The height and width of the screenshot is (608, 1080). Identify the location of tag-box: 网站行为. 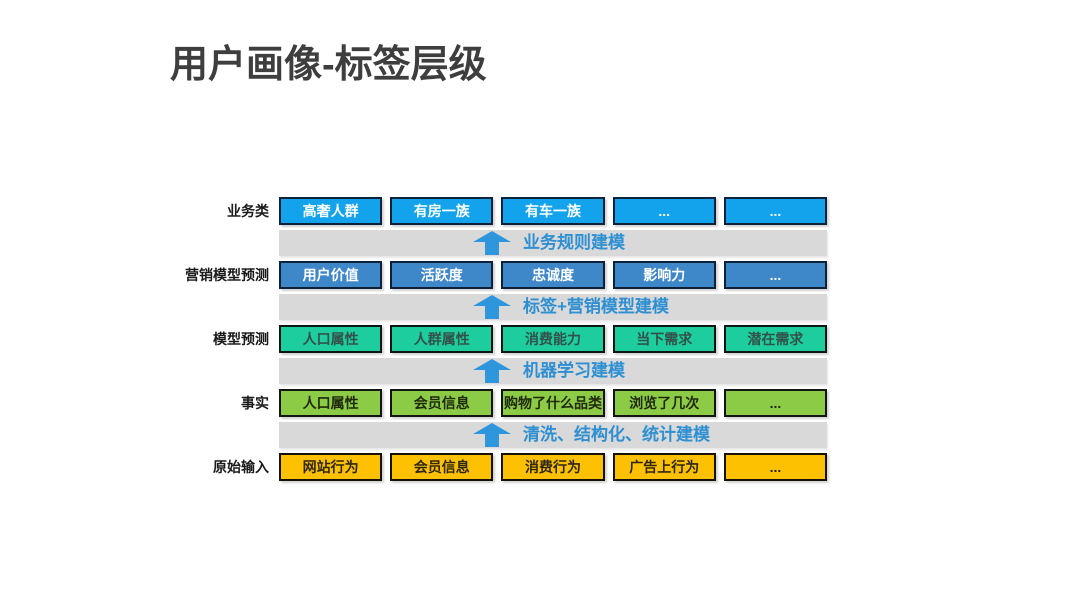
(331, 467).